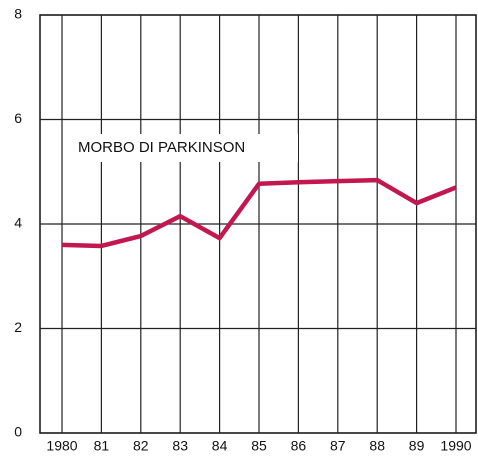 This screenshot has width=478, height=458. I want to click on x-tick-label: 88, so click(377, 446).